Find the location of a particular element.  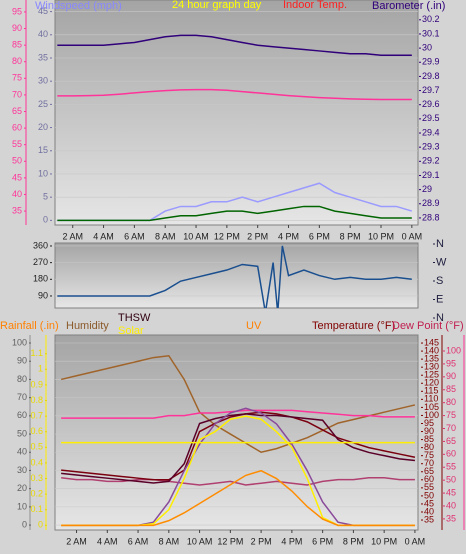

y4-tick-label: 70 is located at coordinates (451, 428).